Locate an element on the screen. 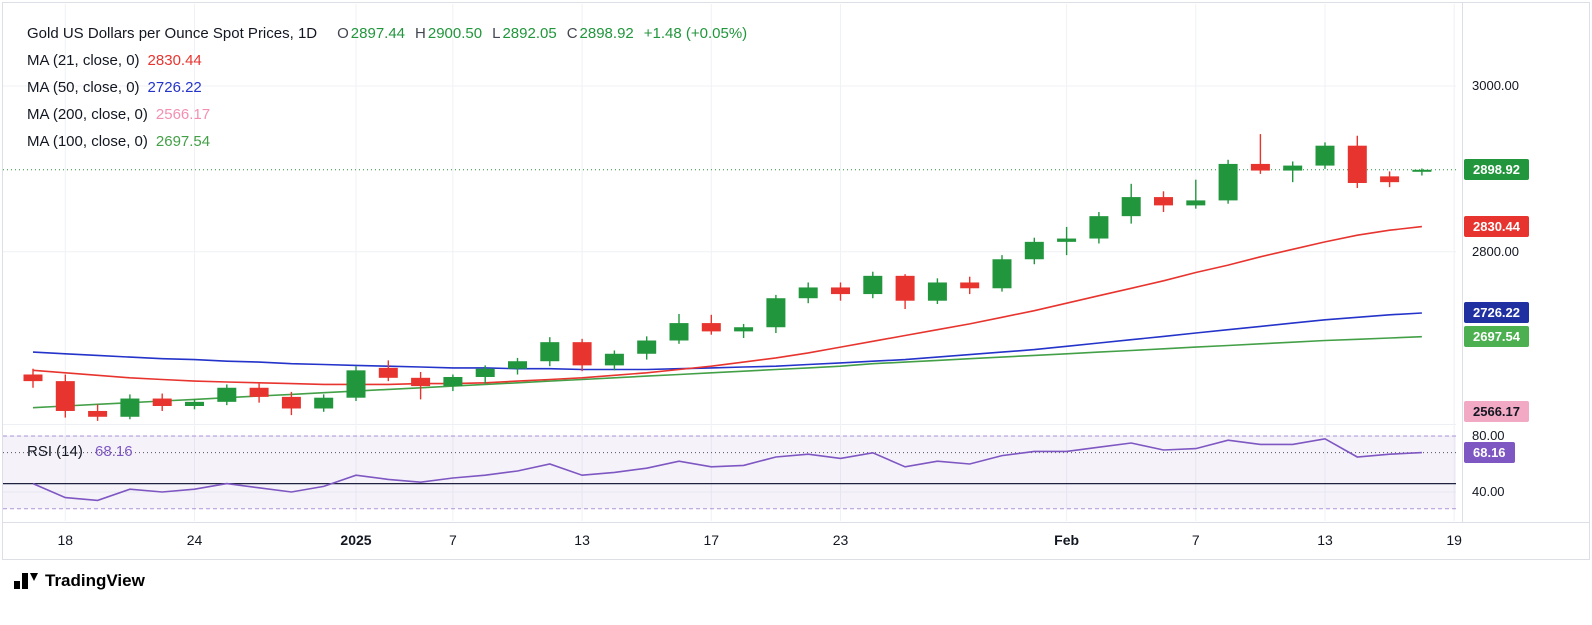  ma50-value: 2726.22 is located at coordinates (174, 87).